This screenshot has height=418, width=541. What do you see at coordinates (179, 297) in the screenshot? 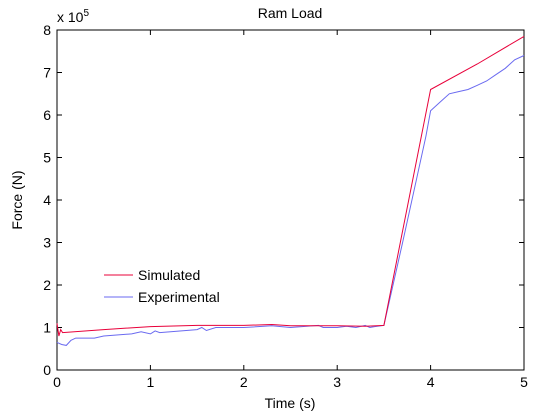
I see `legend-label-experimental: Experimental` at bounding box center [179, 297].